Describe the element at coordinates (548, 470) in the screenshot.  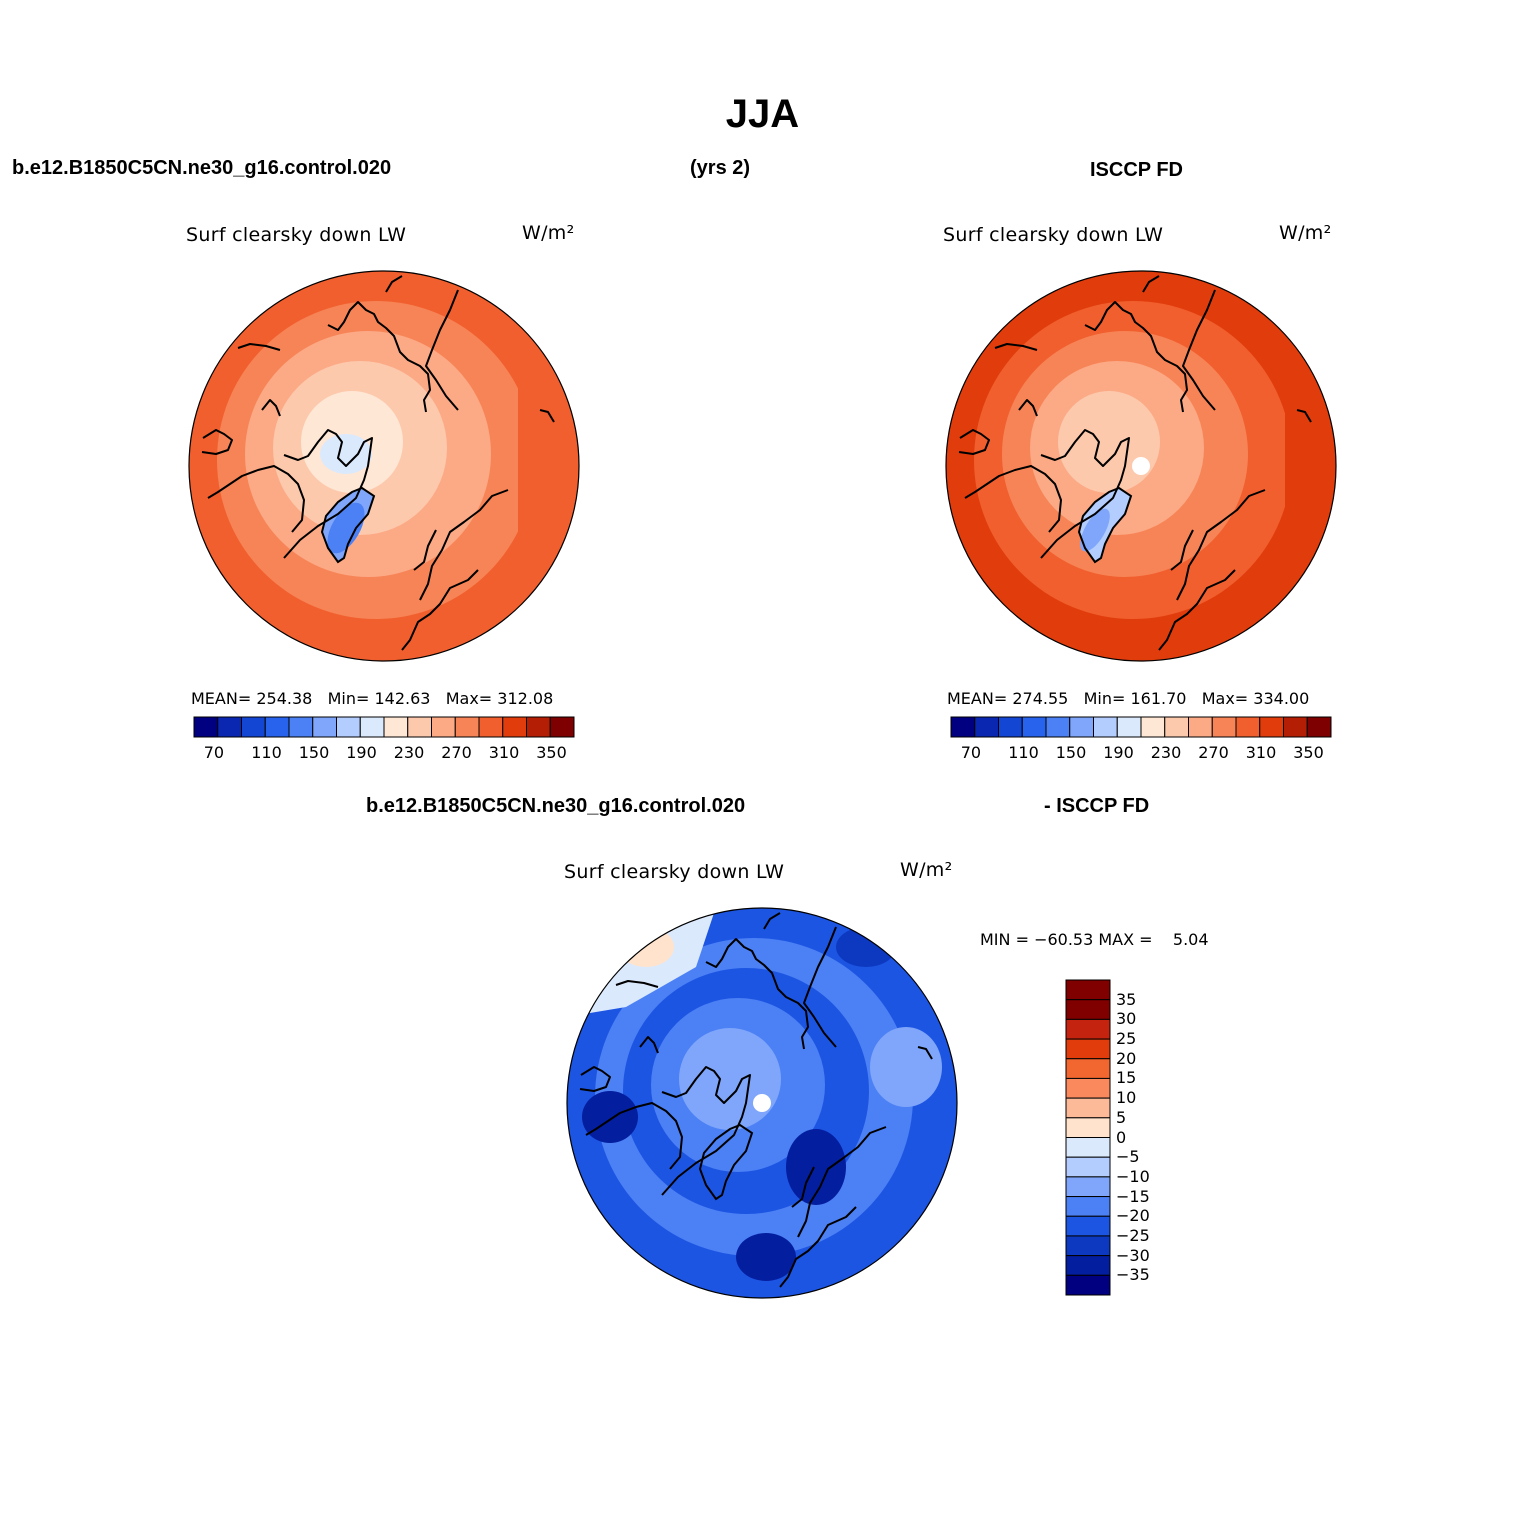
I see `eastern-warm-field` at that location.